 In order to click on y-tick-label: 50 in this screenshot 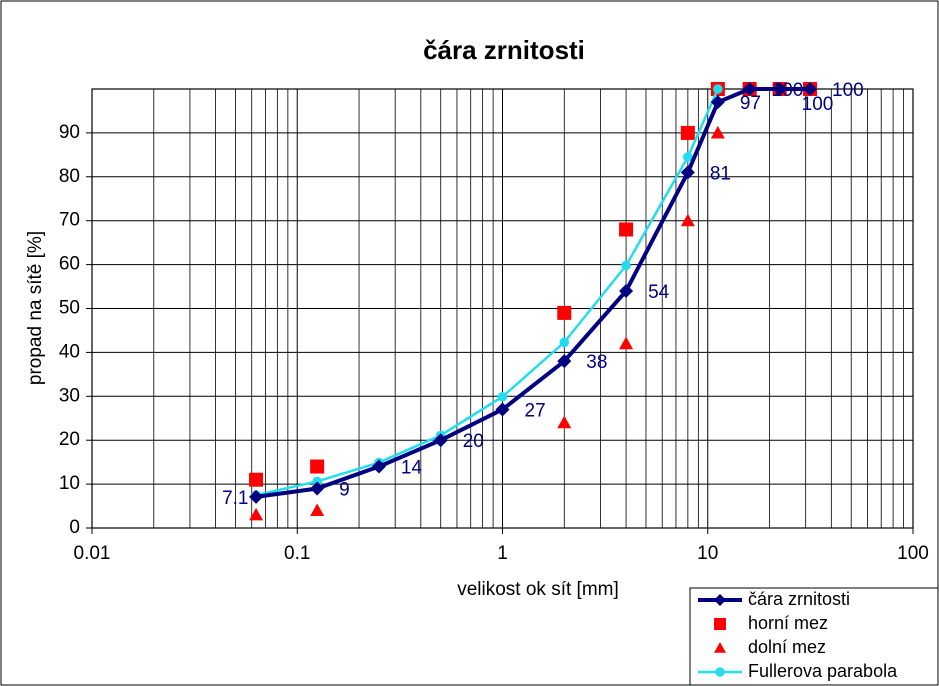, I will do `click(69, 308)`.